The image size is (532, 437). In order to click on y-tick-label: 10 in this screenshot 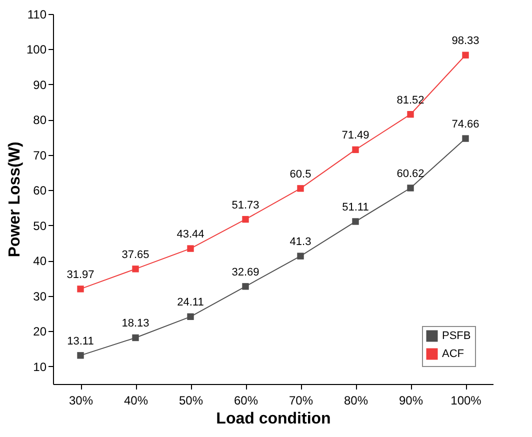, I will do `click(40, 367)`.